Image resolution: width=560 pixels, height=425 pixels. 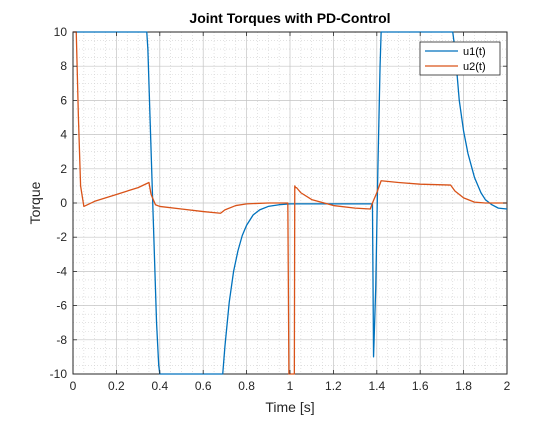 What do you see at coordinates (203, 386) in the screenshot?
I see `x-tick-label: 0.6` at bounding box center [203, 386].